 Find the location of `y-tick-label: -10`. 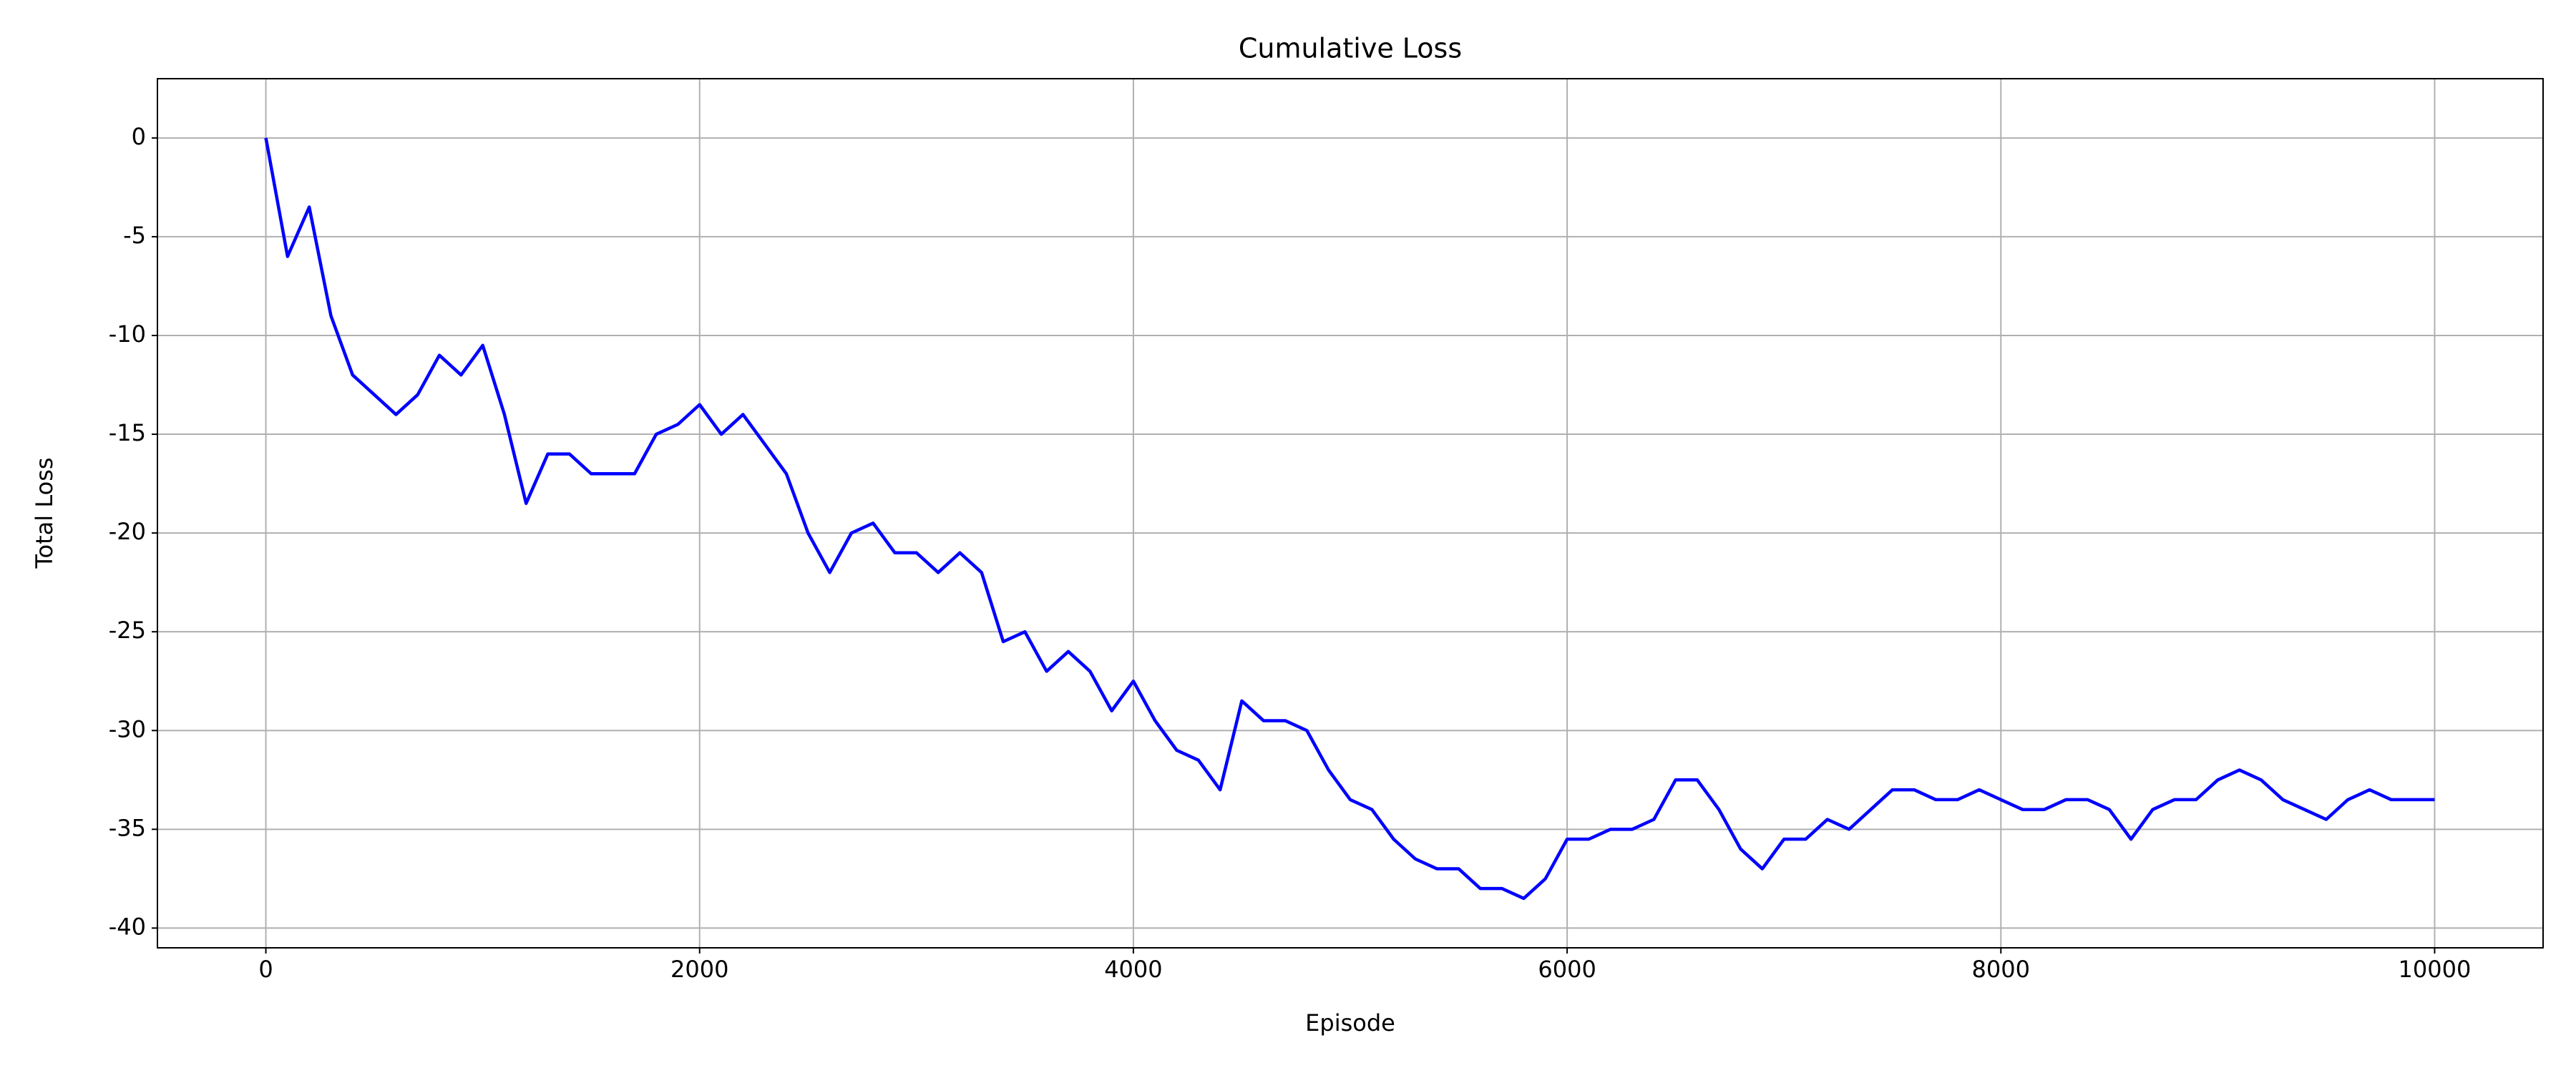

y-tick-label: -10 is located at coordinates (127, 334).